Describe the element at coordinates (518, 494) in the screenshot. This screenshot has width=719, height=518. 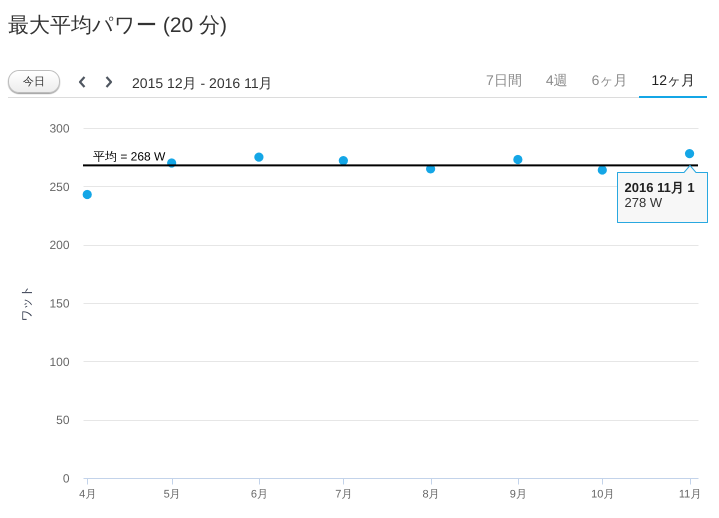
I see `x-tick-label: 9月` at that location.